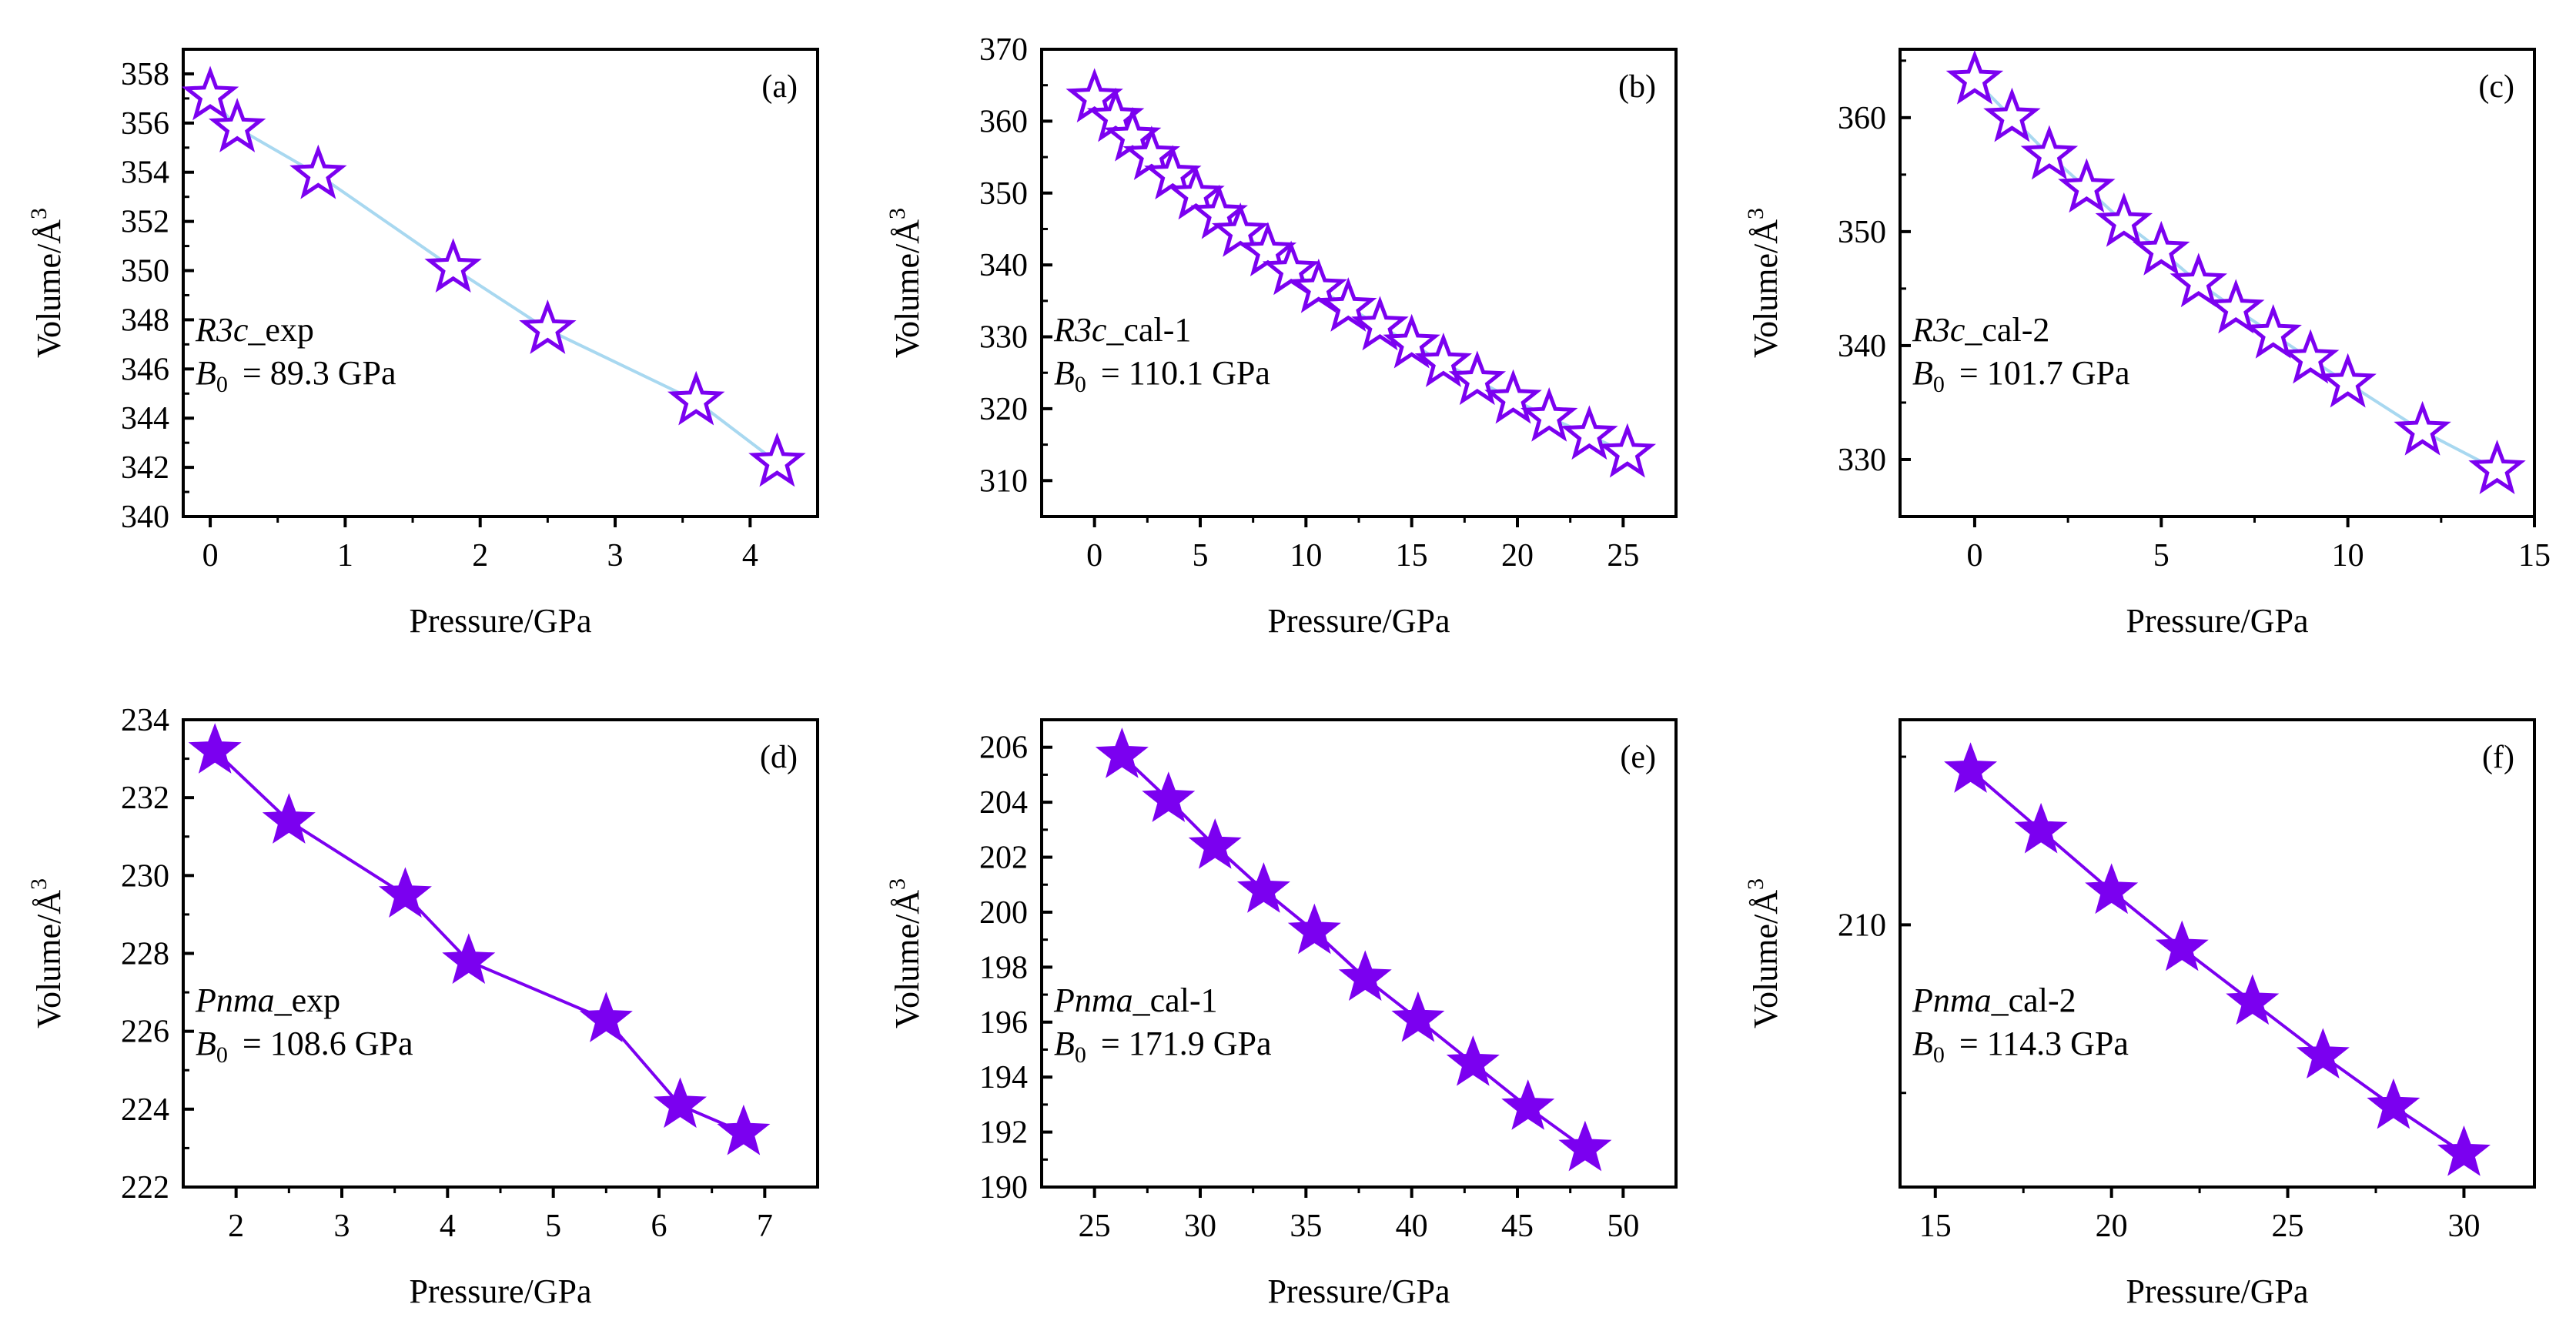  What do you see at coordinates (1638, 757) in the screenshot?
I see `panel-tag-e: (e)` at bounding box center [1638, 757].